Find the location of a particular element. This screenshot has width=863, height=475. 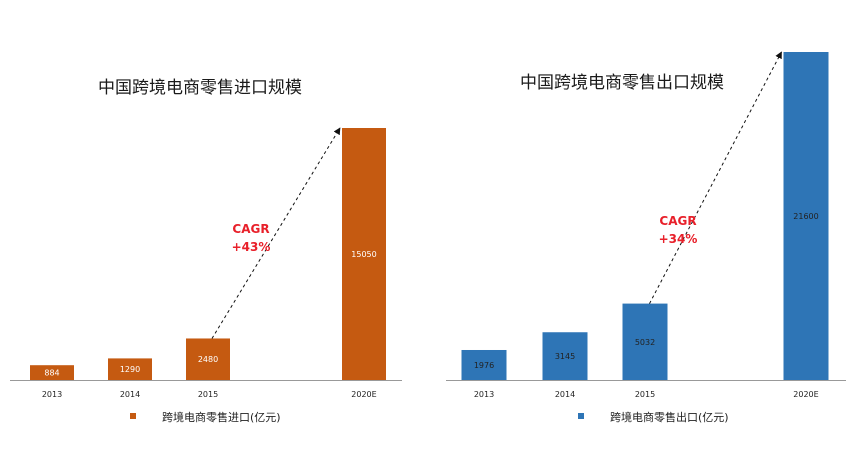

export-bar-2020e is located at coordinates (806, 216).